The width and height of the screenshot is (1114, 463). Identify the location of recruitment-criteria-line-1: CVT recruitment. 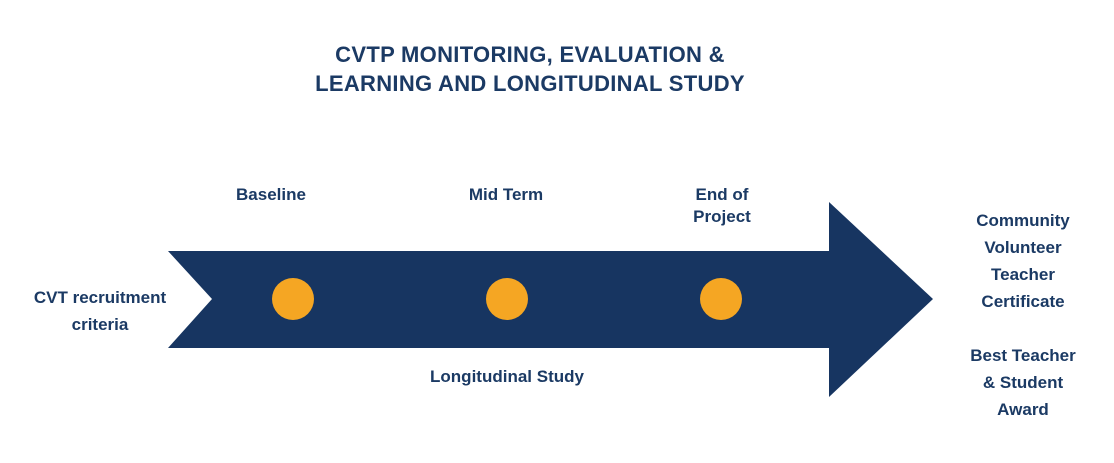
(100, 297).